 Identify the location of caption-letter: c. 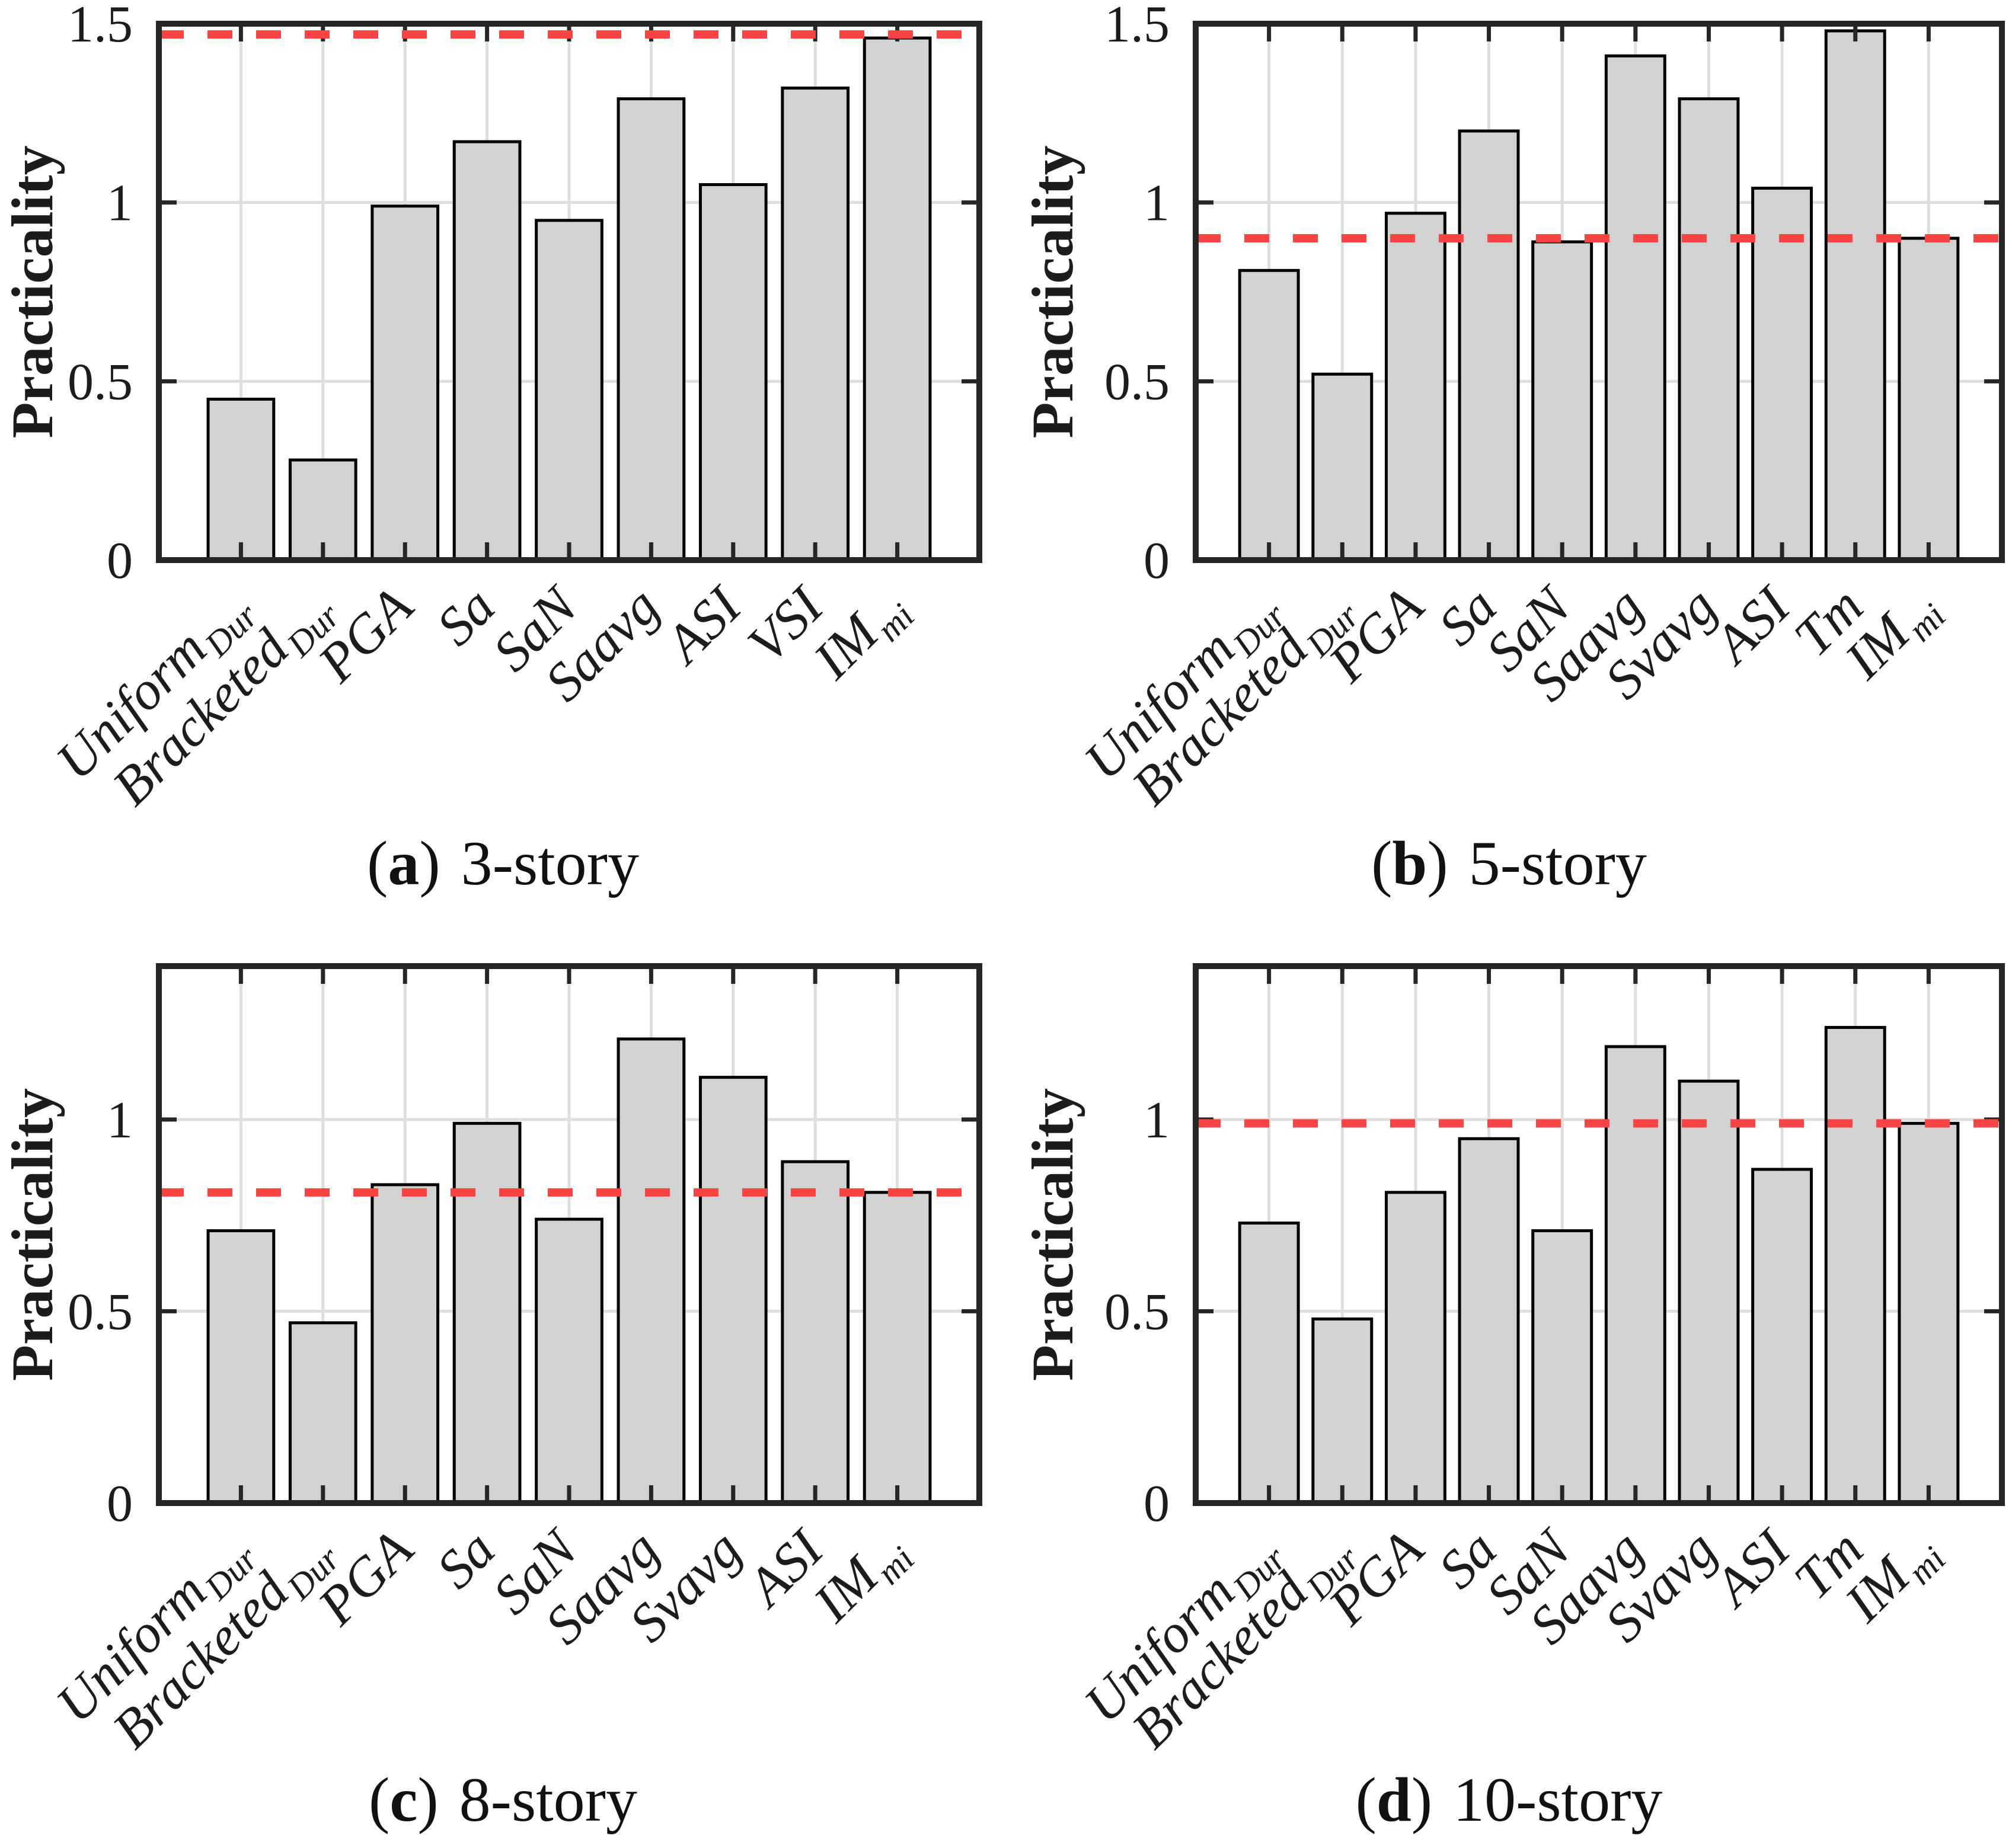
(403, 1799).